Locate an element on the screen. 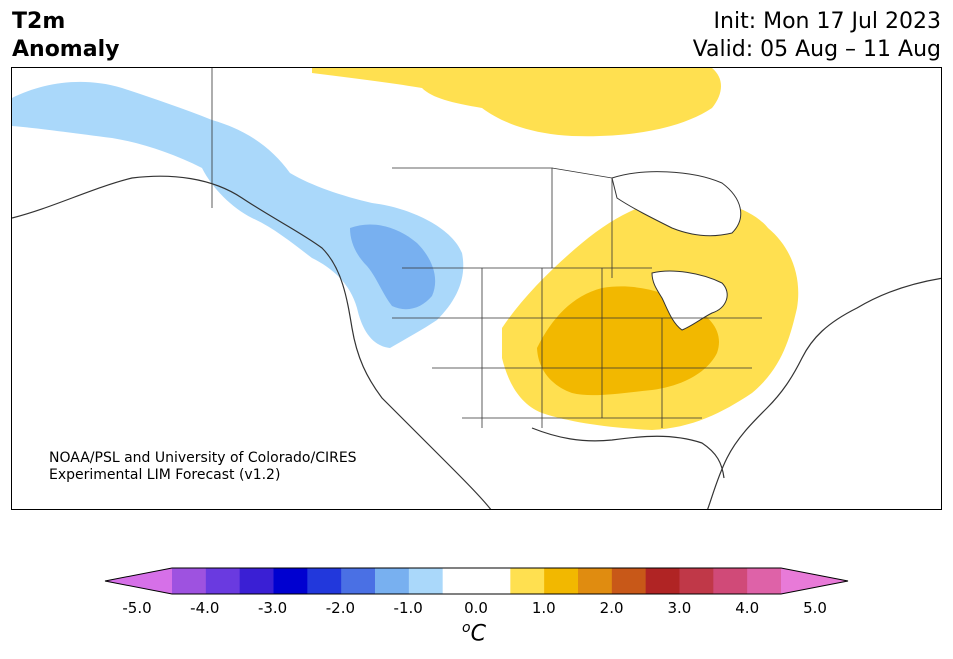 The height and width of the screenshot is (659, 953). colorbar-under-arrow is located at coordinates (138, 581).